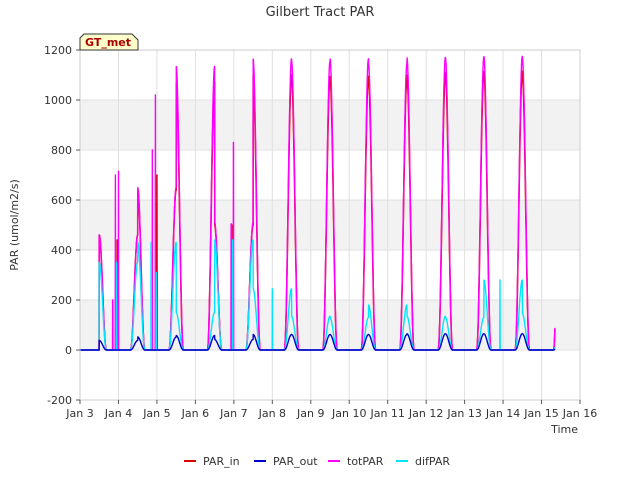 The image size is (640, 484). What do you see at coordinates (540, 413) in the screenshot?
I see `x-tick-label: Jan 15` at bounding box center [540, 413].